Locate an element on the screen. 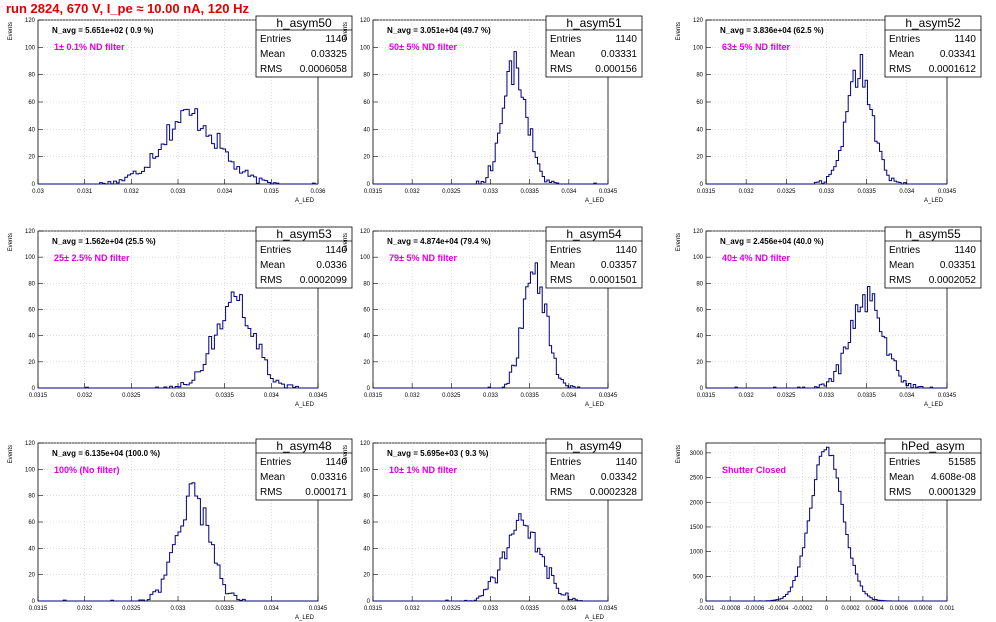 This screenshot has width=996, height=622. n-avg-label: N_avg = 6.135e+04 (100.0 %) is located at coordinates (106, 453).